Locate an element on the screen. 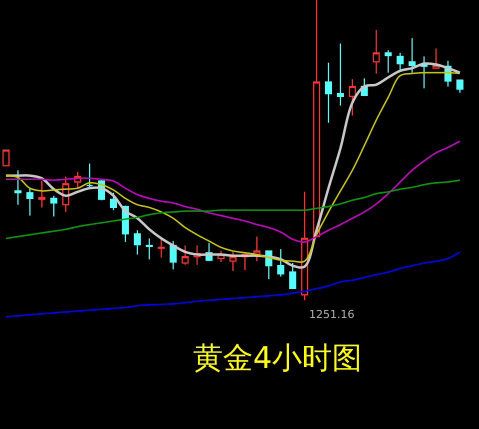 The height and width of the screenshot is (429, 479). text: 黄金4小时图 is located at coordinates (277, 358).